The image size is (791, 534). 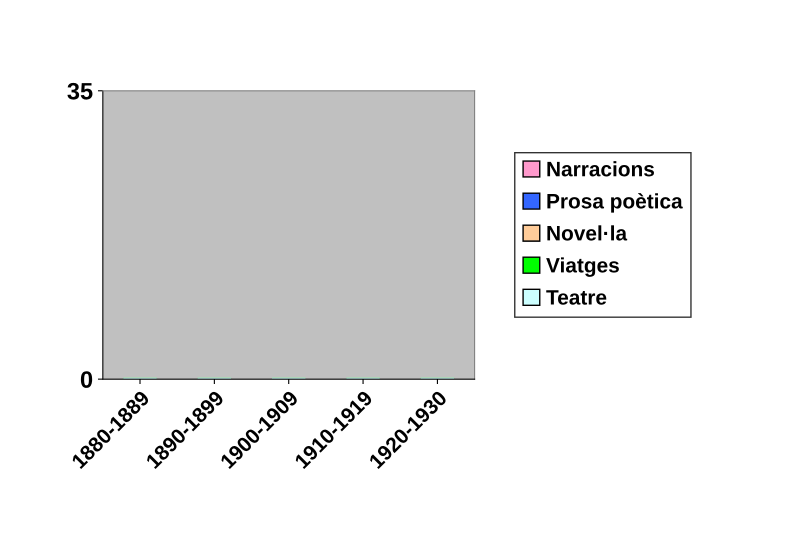 I want to click on legend-label: Teatre, so click(x=576, y=297).